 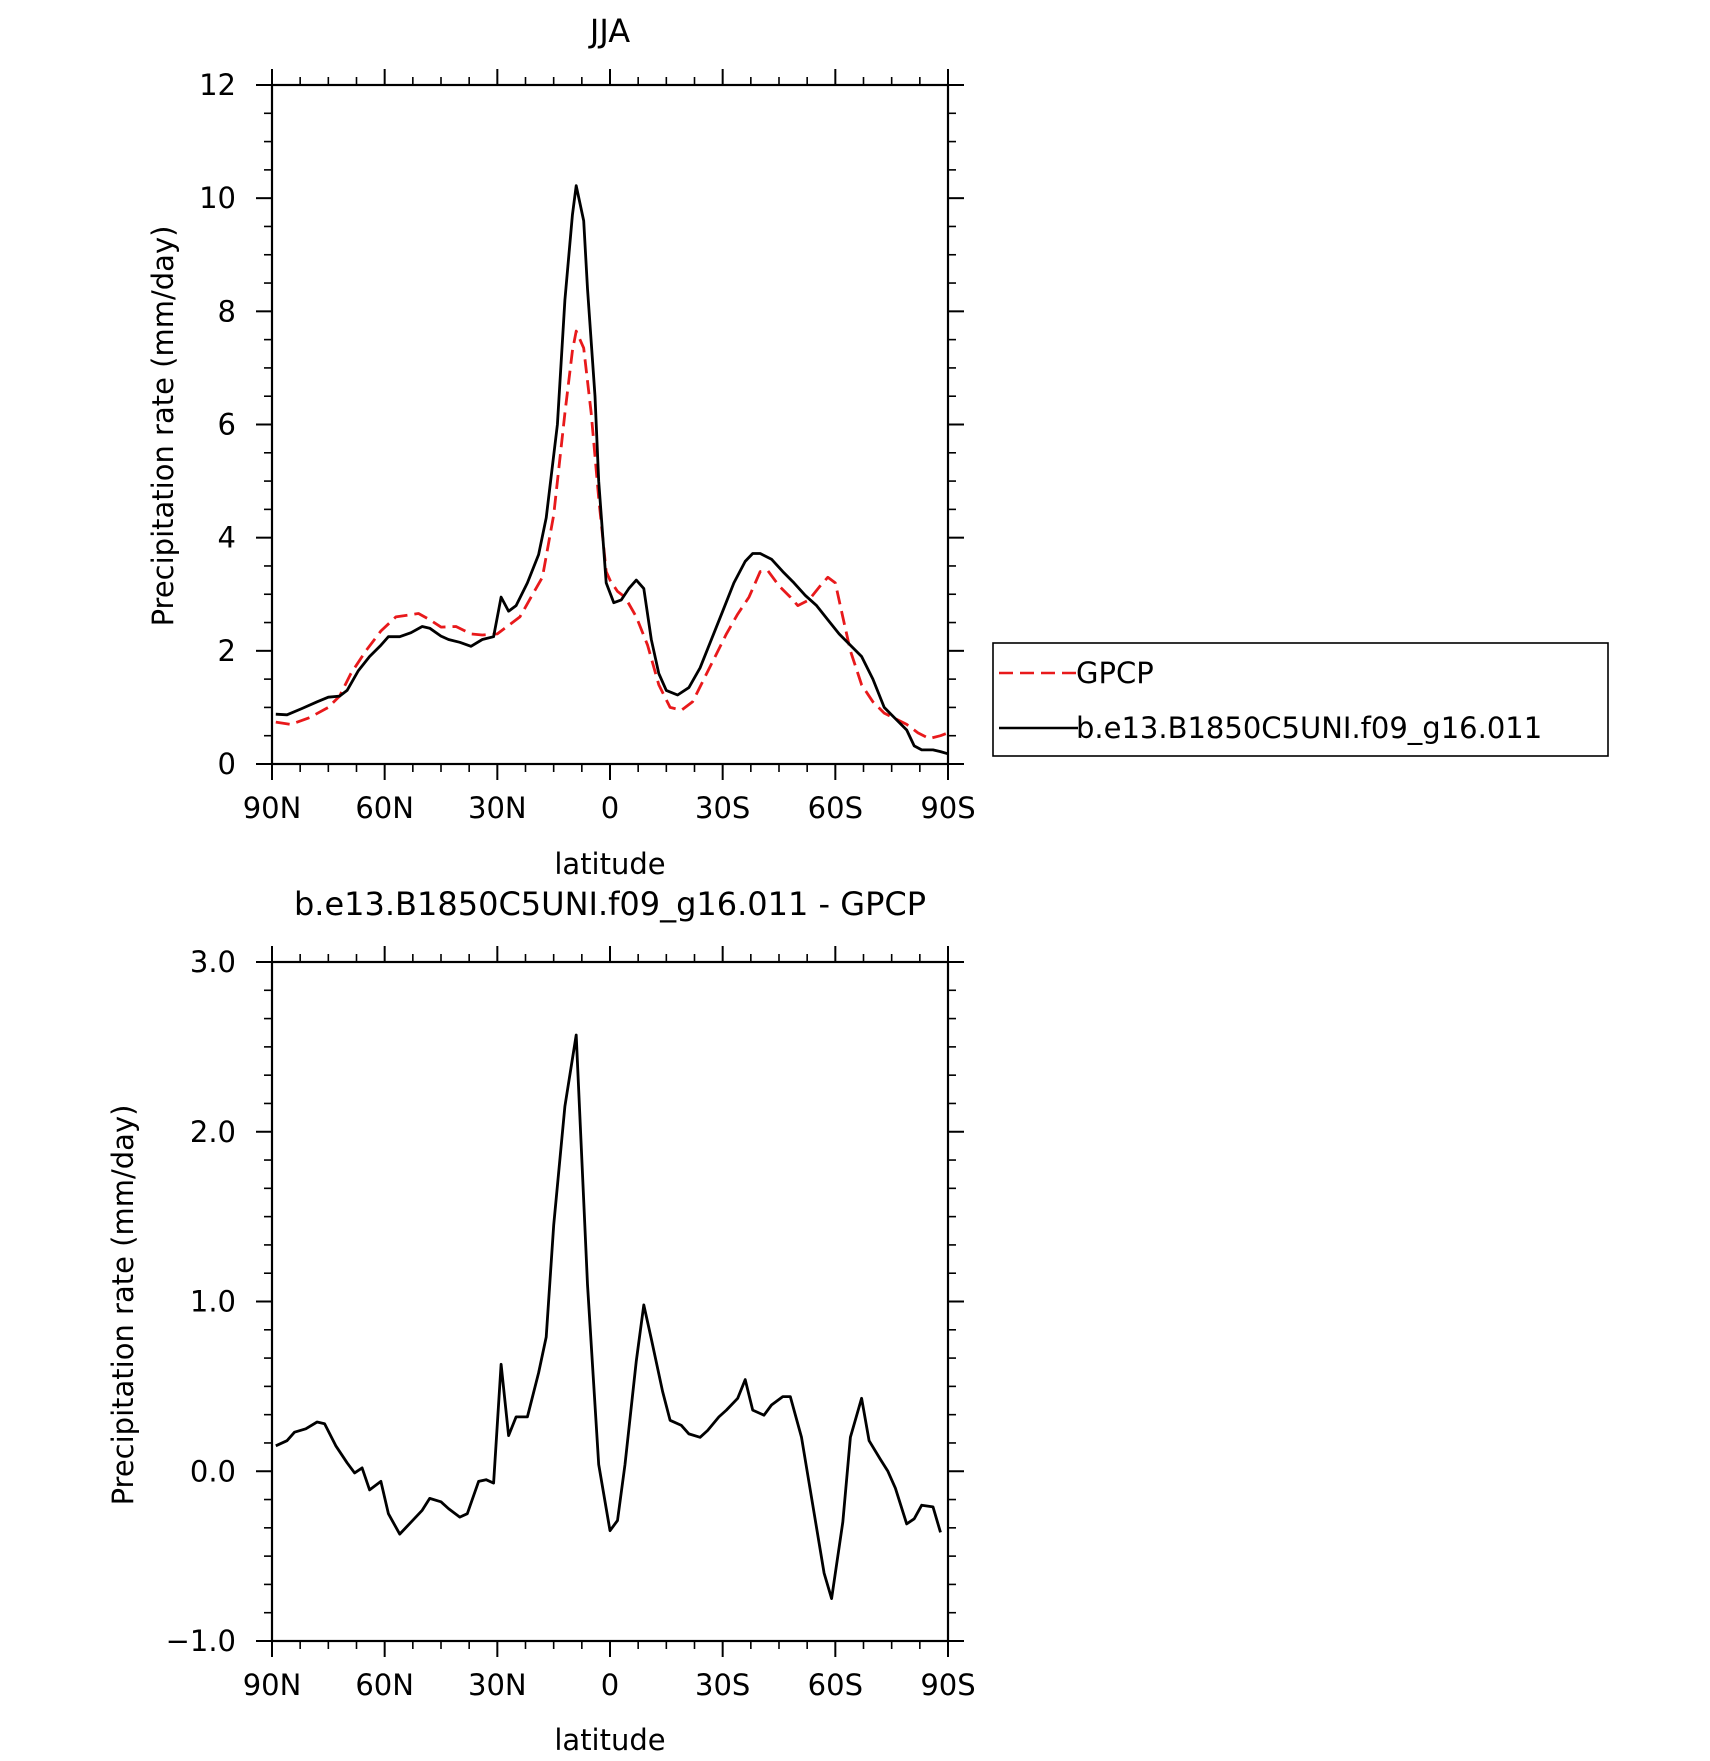 What do you see at coordinates (227, 311) in the screenshot?
I see `y-tick-label: 8` at bounding box center [227, 311].